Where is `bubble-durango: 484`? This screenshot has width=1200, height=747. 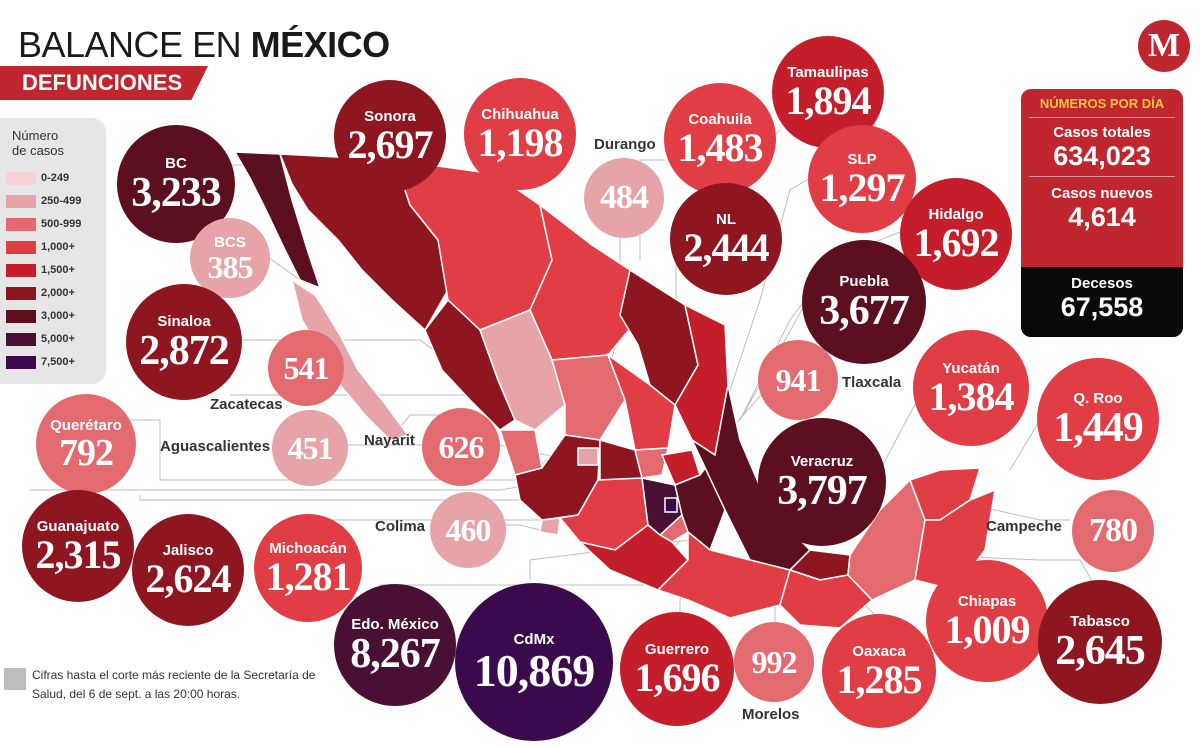 bubble-durango: 484 is located at coordinates (624, 198).